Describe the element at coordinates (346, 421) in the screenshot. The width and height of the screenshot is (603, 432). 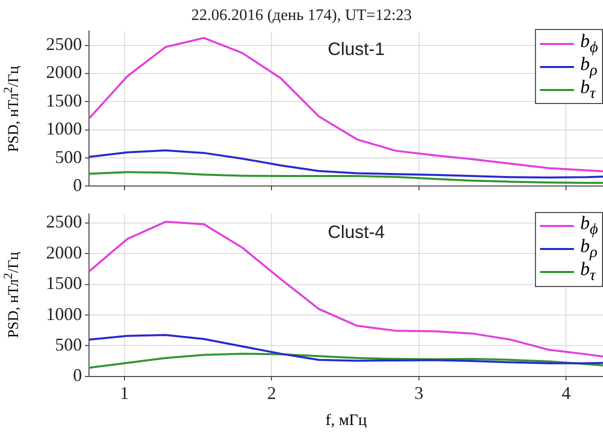
I see `x-axis-title: f, мГц` at that location.